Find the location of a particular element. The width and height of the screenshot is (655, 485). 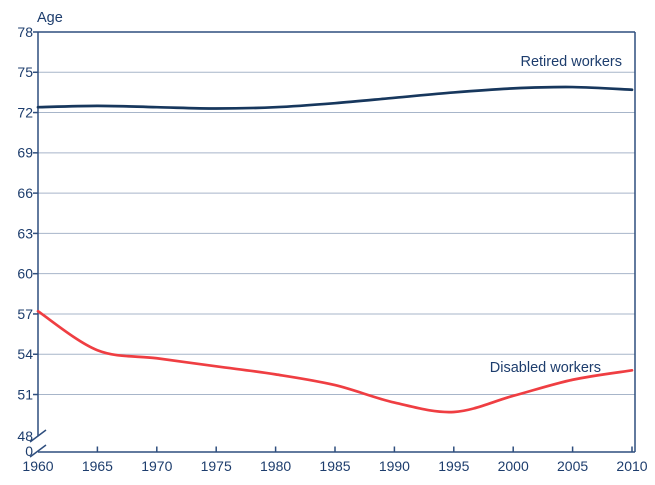

y-tick-label-48: 48 is located at coordinates (25, 436).